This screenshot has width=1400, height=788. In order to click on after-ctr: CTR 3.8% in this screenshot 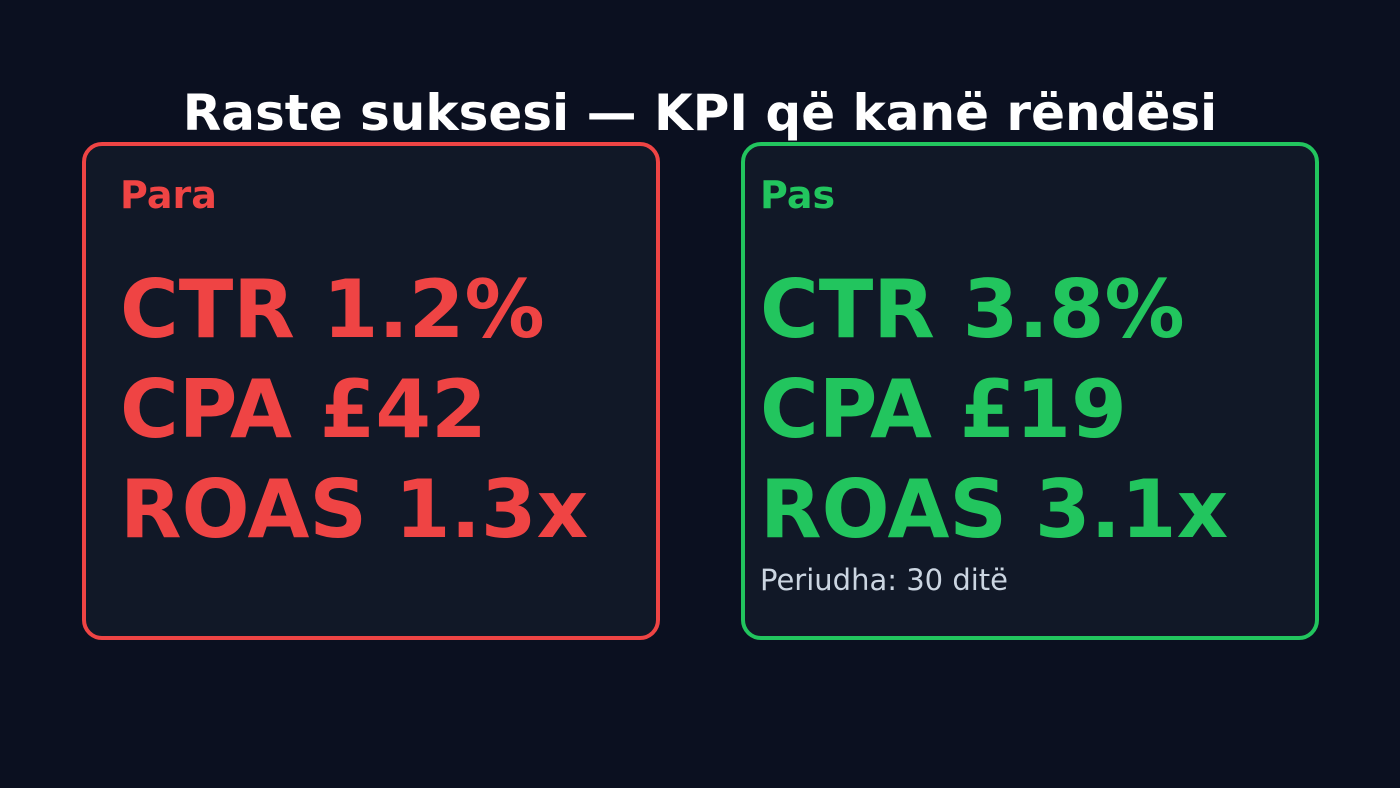, I will do `click(972, 309)`.